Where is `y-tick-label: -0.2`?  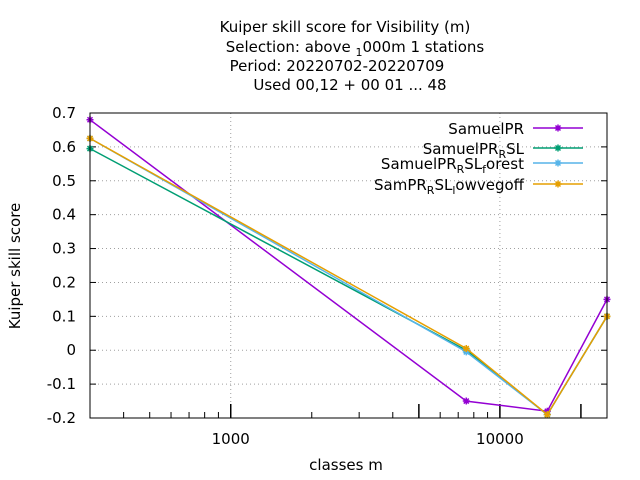
y-tick-label: -0.2 is located at coordinates (61, 418).